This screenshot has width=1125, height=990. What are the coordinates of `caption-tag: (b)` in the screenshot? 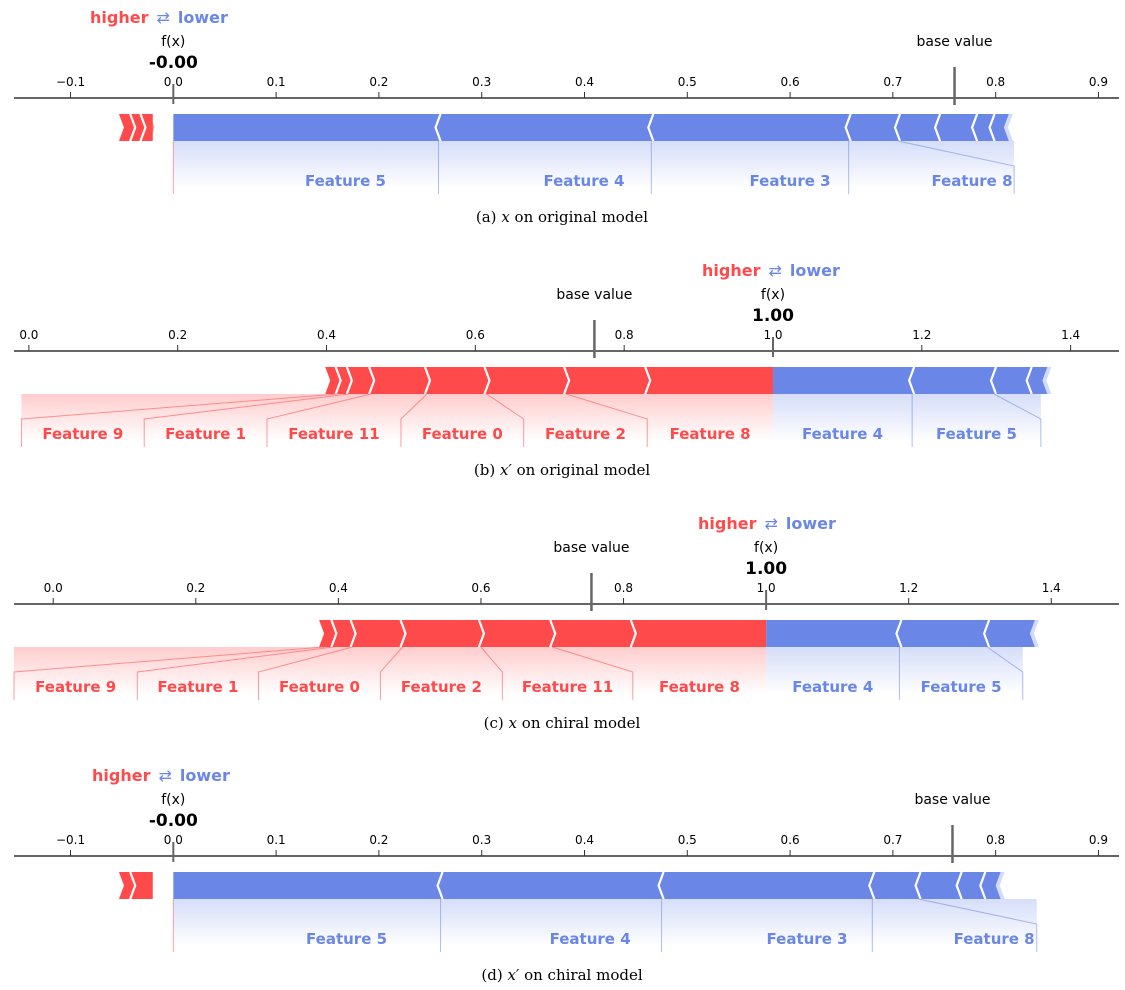 It's located at (487, 470).